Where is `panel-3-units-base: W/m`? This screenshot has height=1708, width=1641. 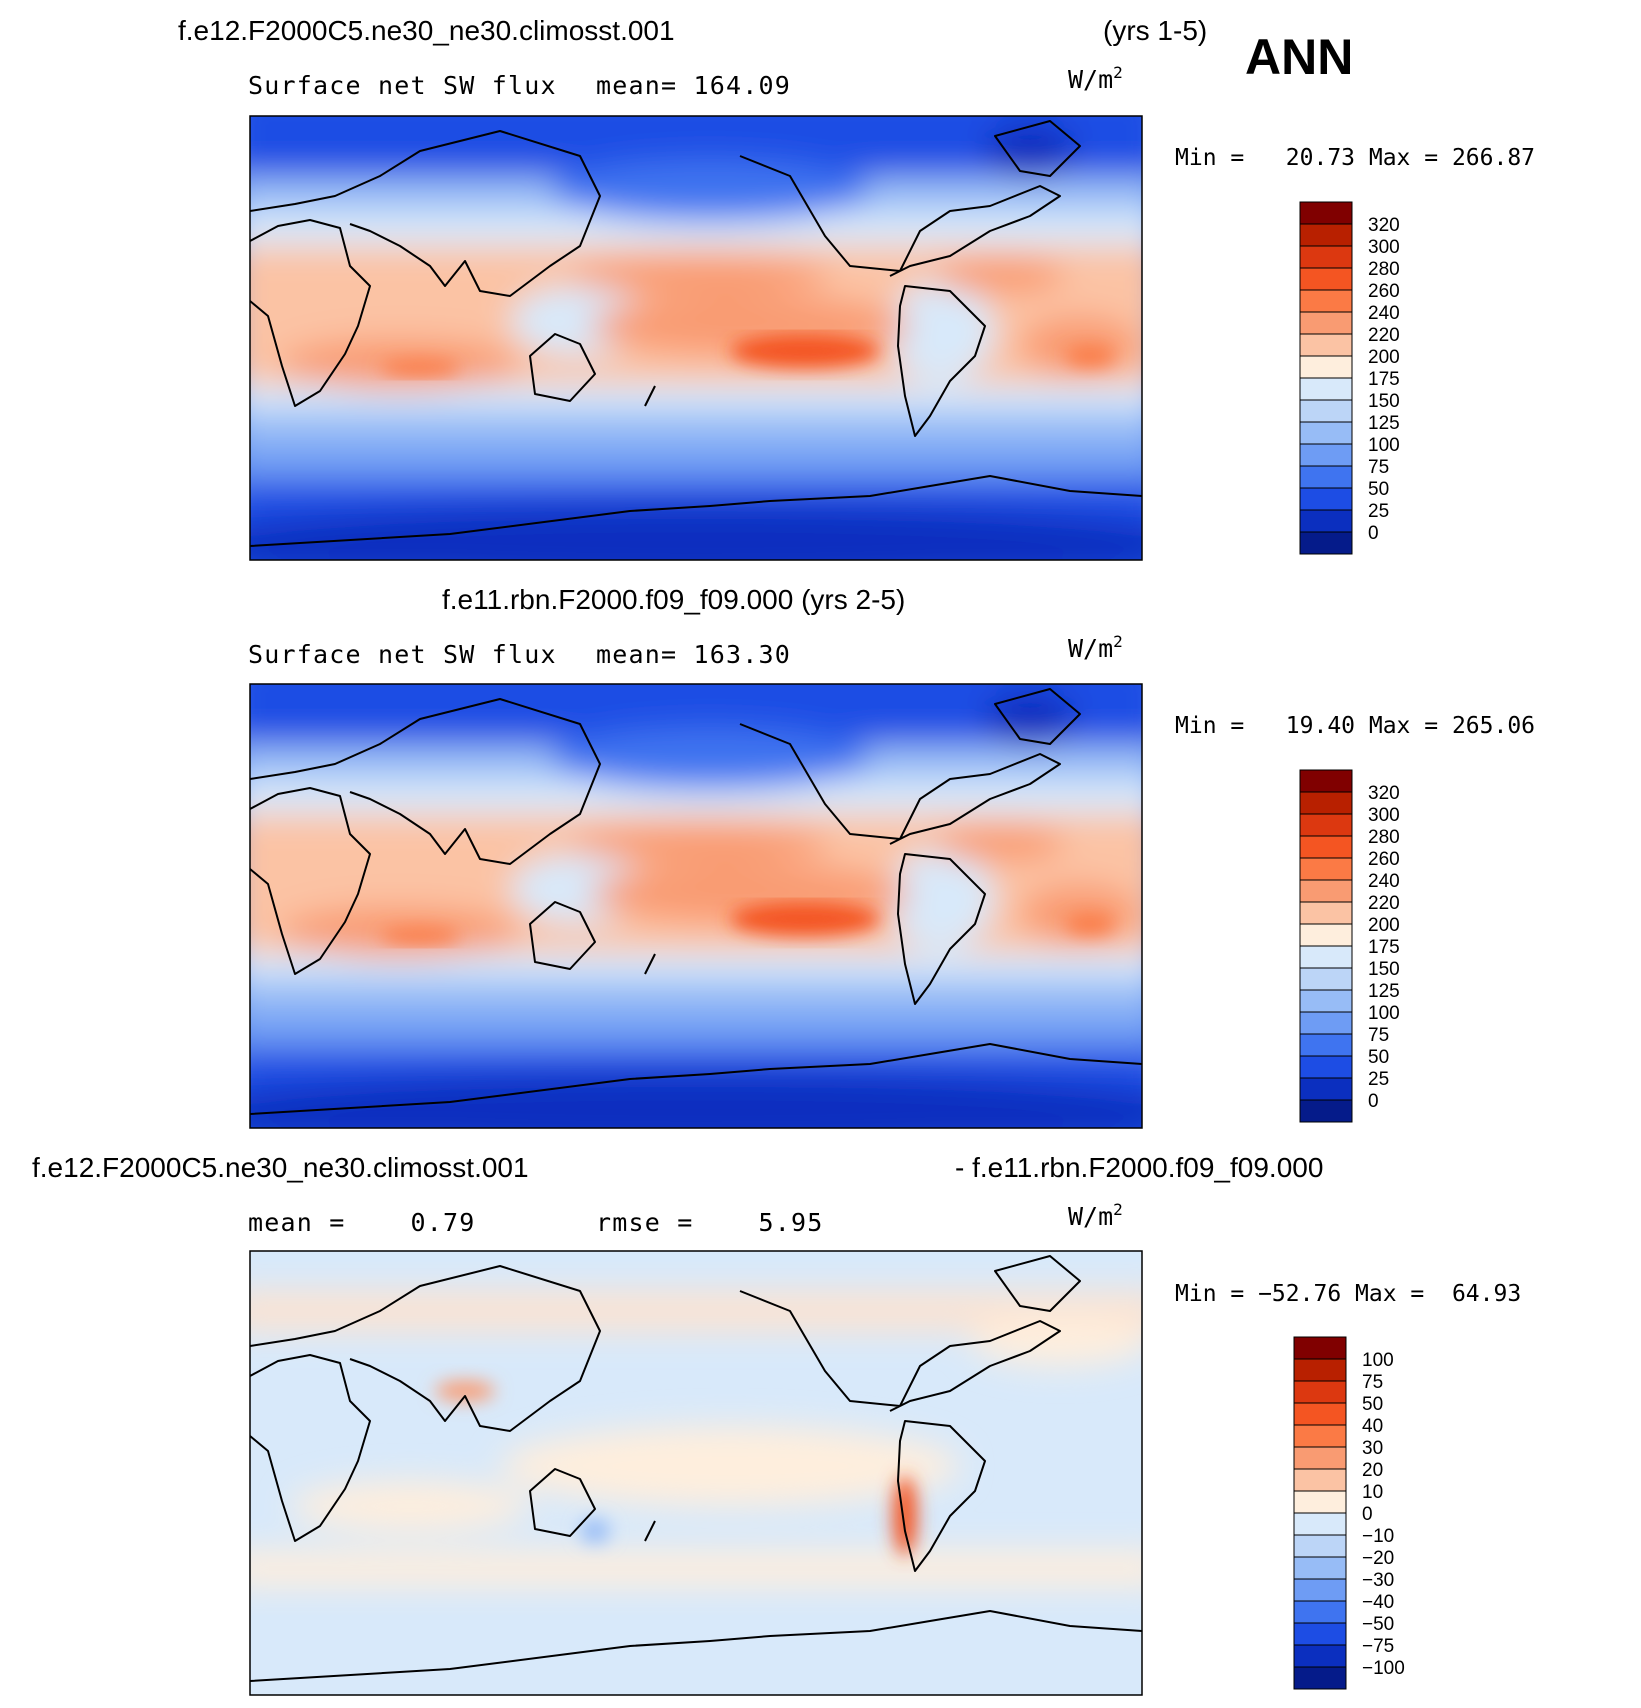
panel-3-units-base: W/m is located at coordinates (1090, 1216).